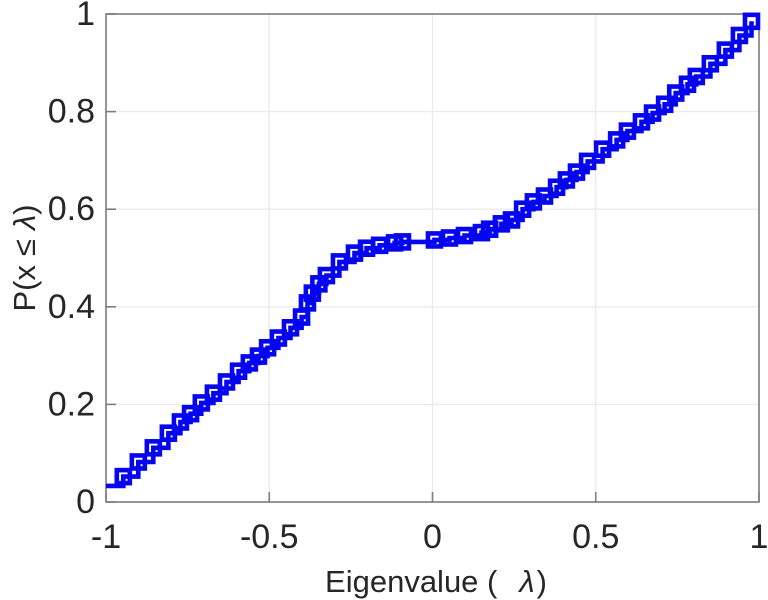  Describe the element at coordinates (71, 307) in the screenshot. I see `y-tick-label: 0.4` at that location.